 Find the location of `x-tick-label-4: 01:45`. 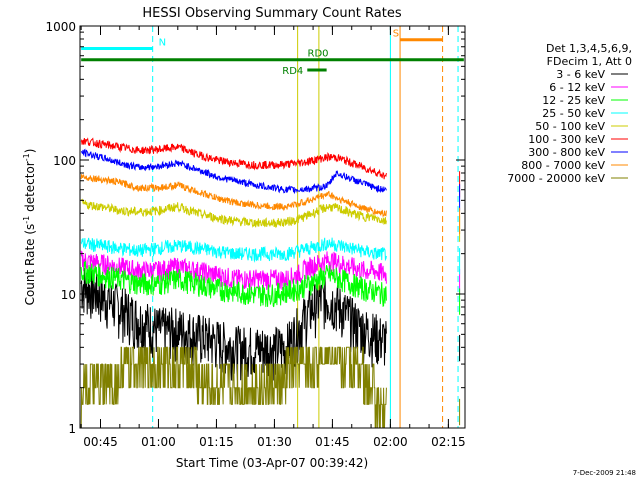

x-tick-label-4: 01:45 is located at coordinates (332, 442).